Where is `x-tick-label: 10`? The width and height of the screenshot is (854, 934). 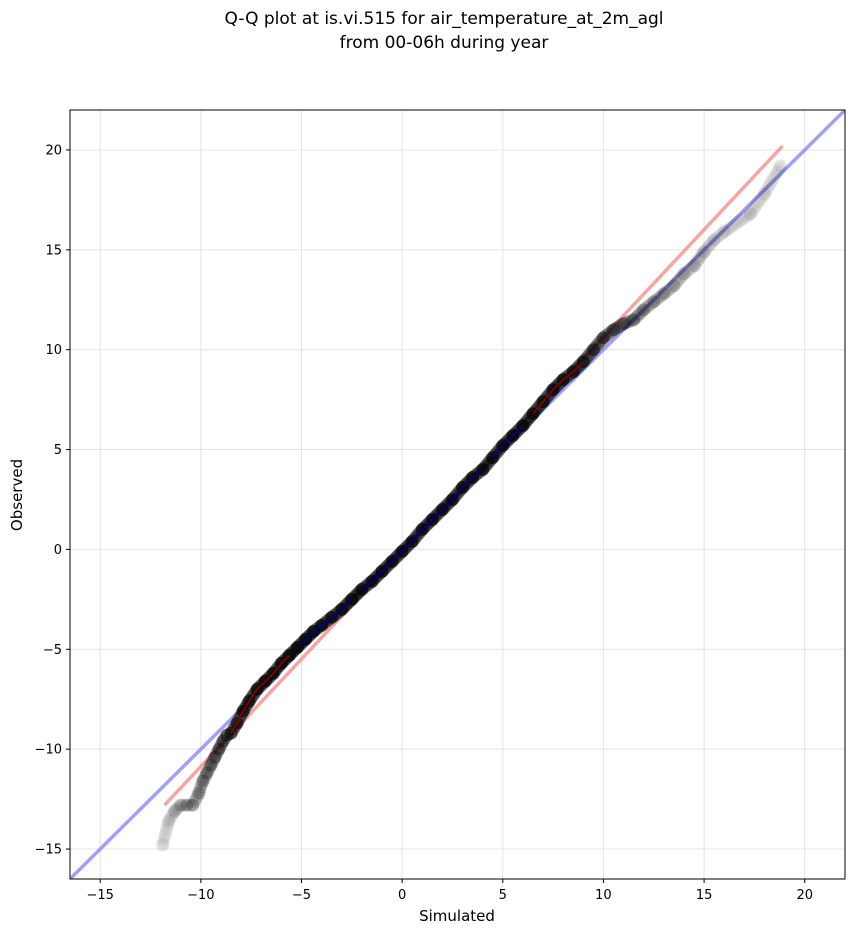 x-tick-label: 10 is located at coordinates (603, 895).